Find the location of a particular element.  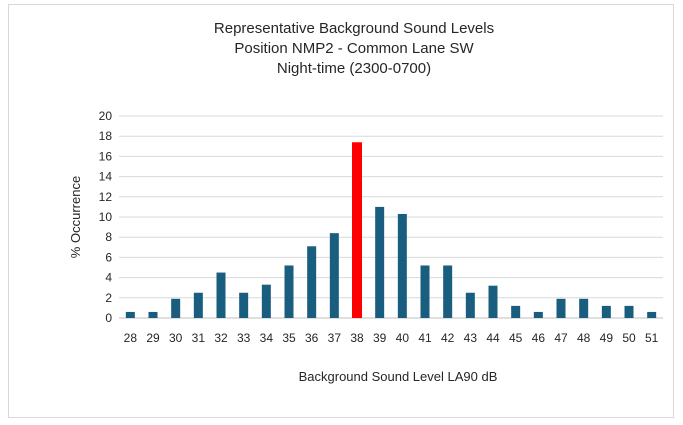

x-tick-label-37: 37 is located at coordinates (335, 338).